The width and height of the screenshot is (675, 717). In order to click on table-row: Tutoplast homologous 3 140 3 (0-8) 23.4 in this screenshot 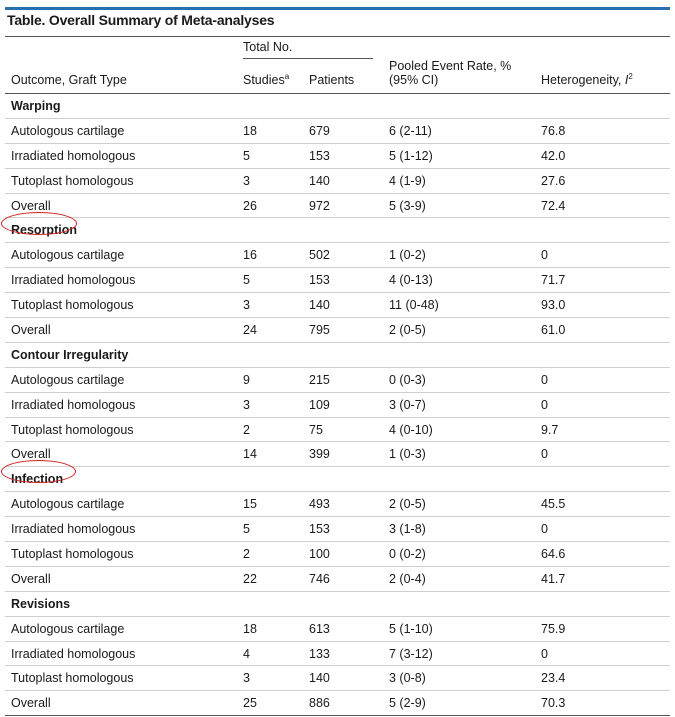, I will do `click(337, 678)`.